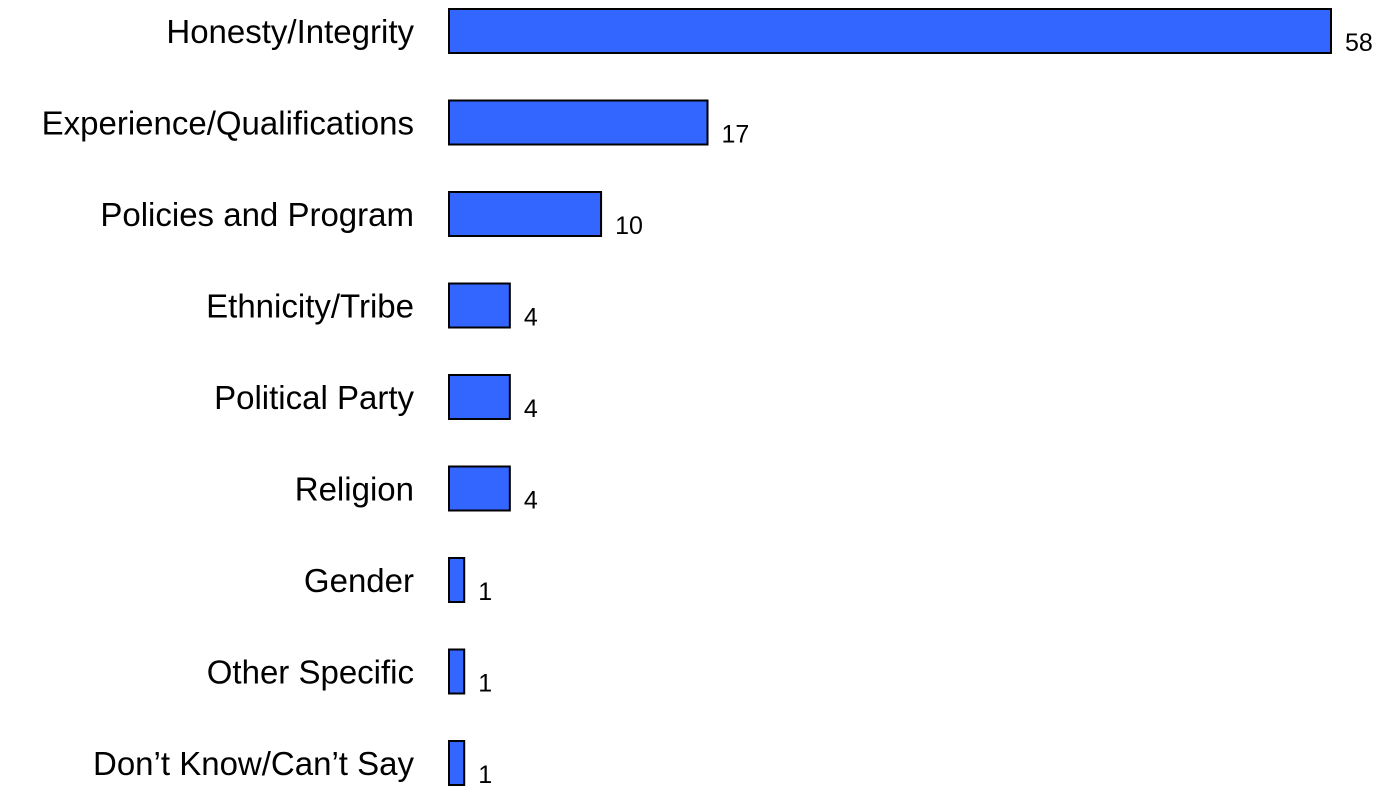  I want to click on data-label: 58, so click(1359, 43).